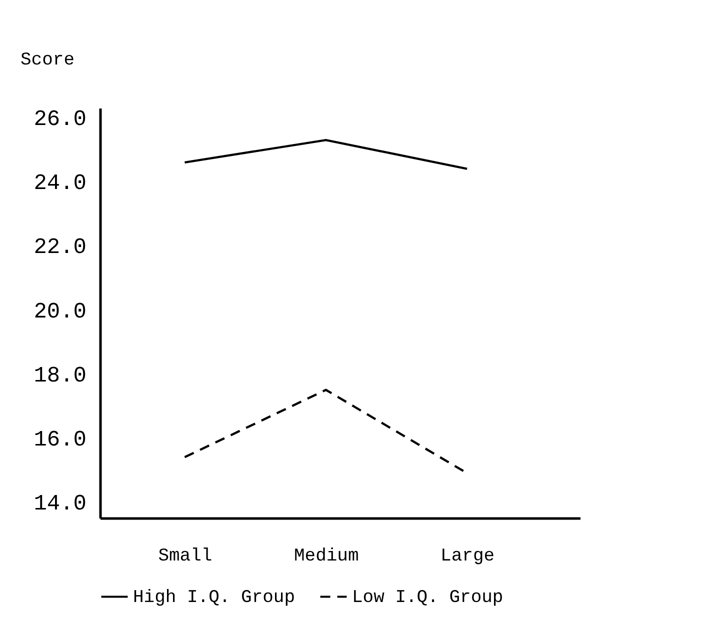 The width and height of the screenshot is (710, 625). Describe the element at coordinates (214, 598) in the screenshot. I see `legend-label: High I.Q. Group` at that location.